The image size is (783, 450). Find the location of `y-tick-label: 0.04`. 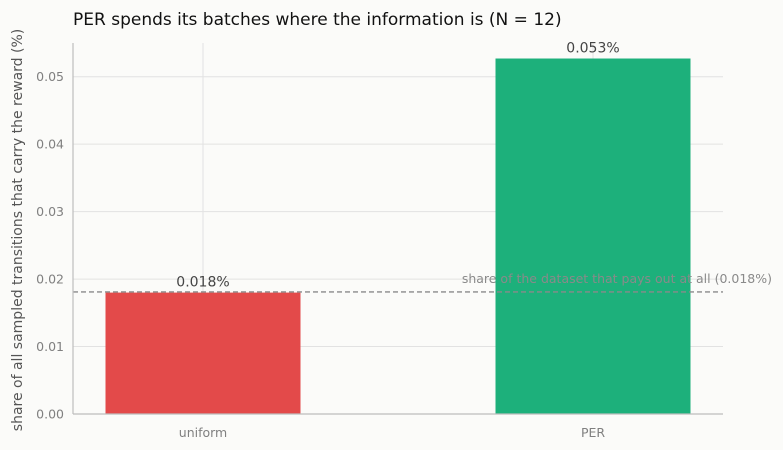

y-tick-label: 0.04 is located at coordinates (50, 144).